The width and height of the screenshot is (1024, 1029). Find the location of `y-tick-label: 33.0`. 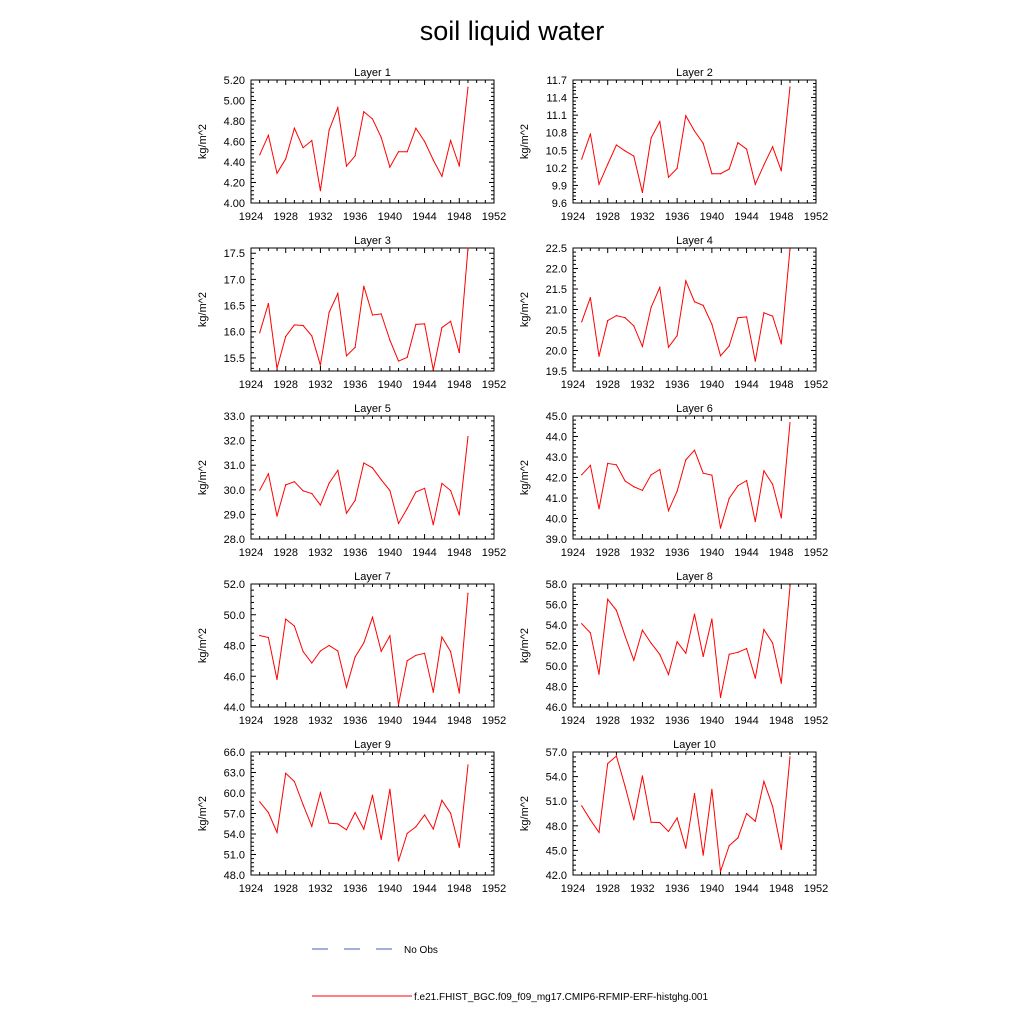

y-tick-label: 33.0 is located at coordinates (234, 417).